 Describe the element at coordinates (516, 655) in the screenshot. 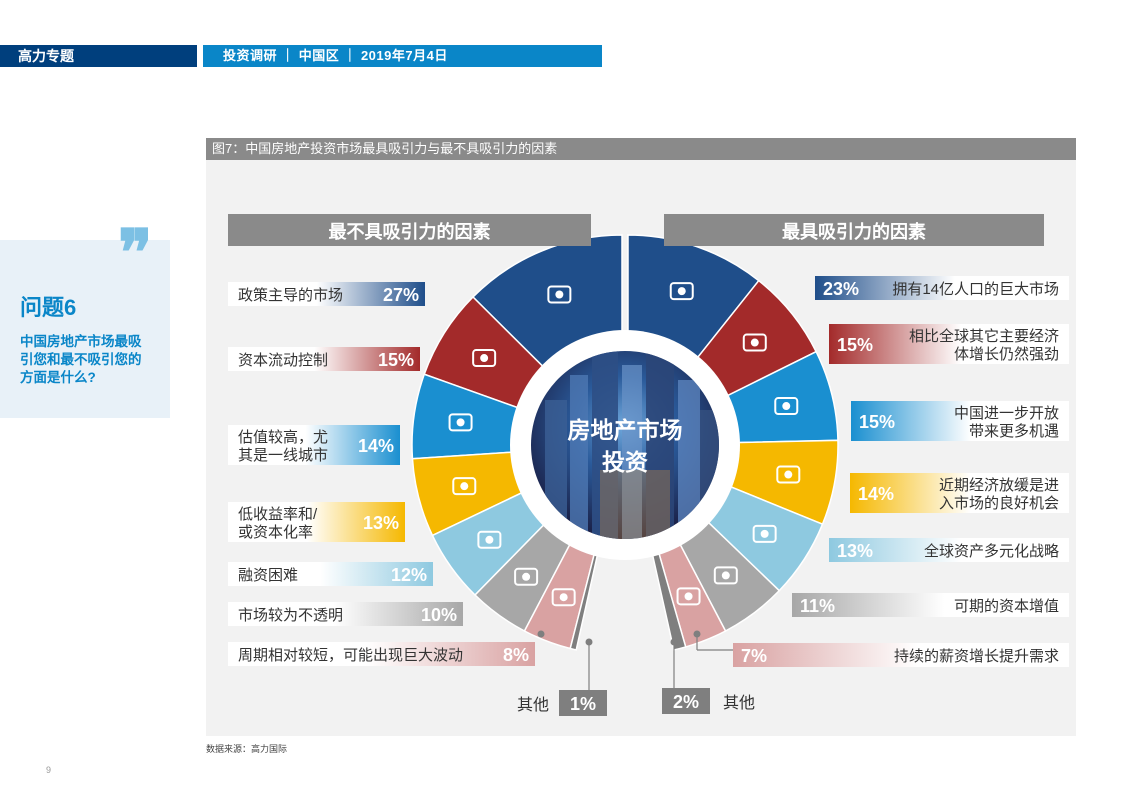

I see `slice-value: 8%` at that location.